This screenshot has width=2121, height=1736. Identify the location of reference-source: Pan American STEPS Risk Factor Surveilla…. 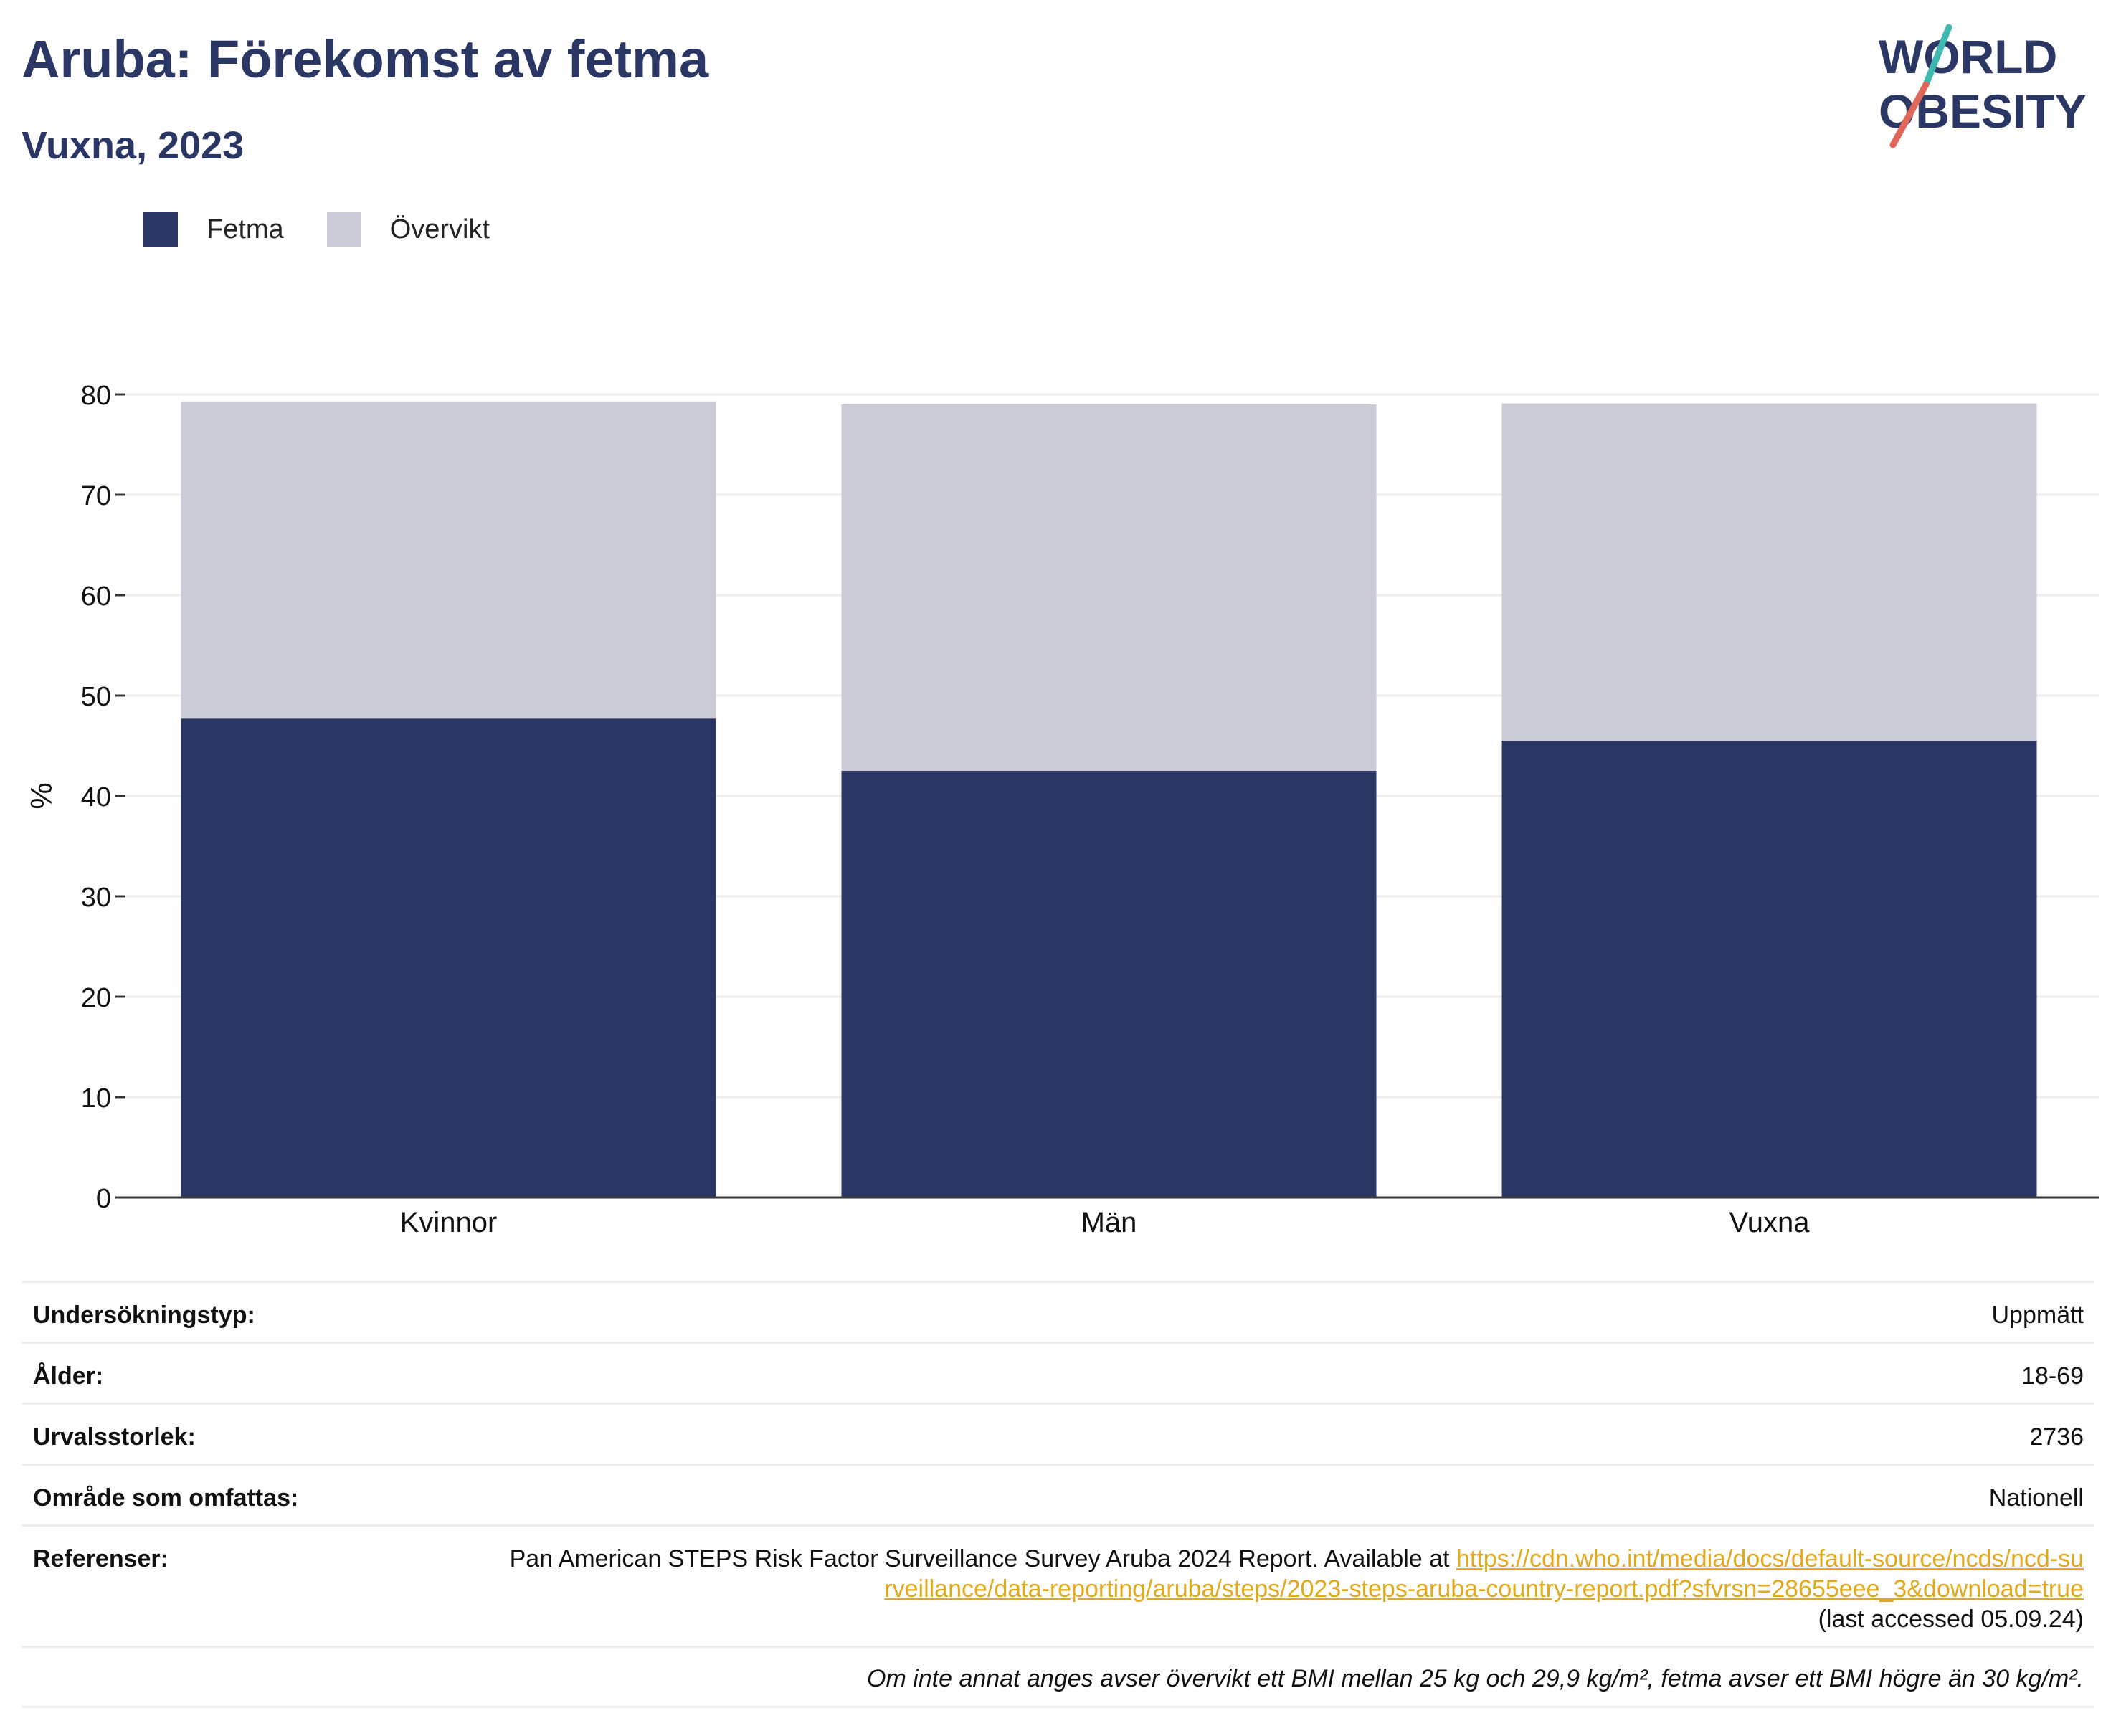
(979, 1559).